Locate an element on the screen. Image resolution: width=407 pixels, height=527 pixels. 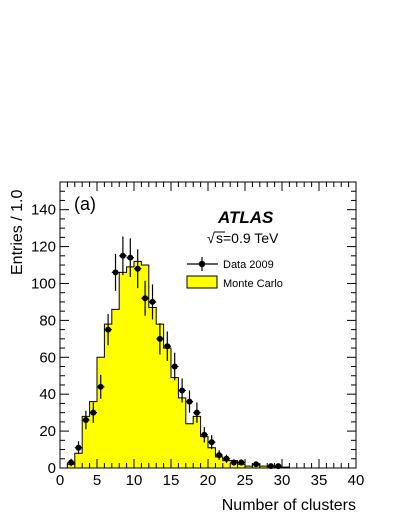
y-tick-label: 100 is located at coordinates (43, 283).